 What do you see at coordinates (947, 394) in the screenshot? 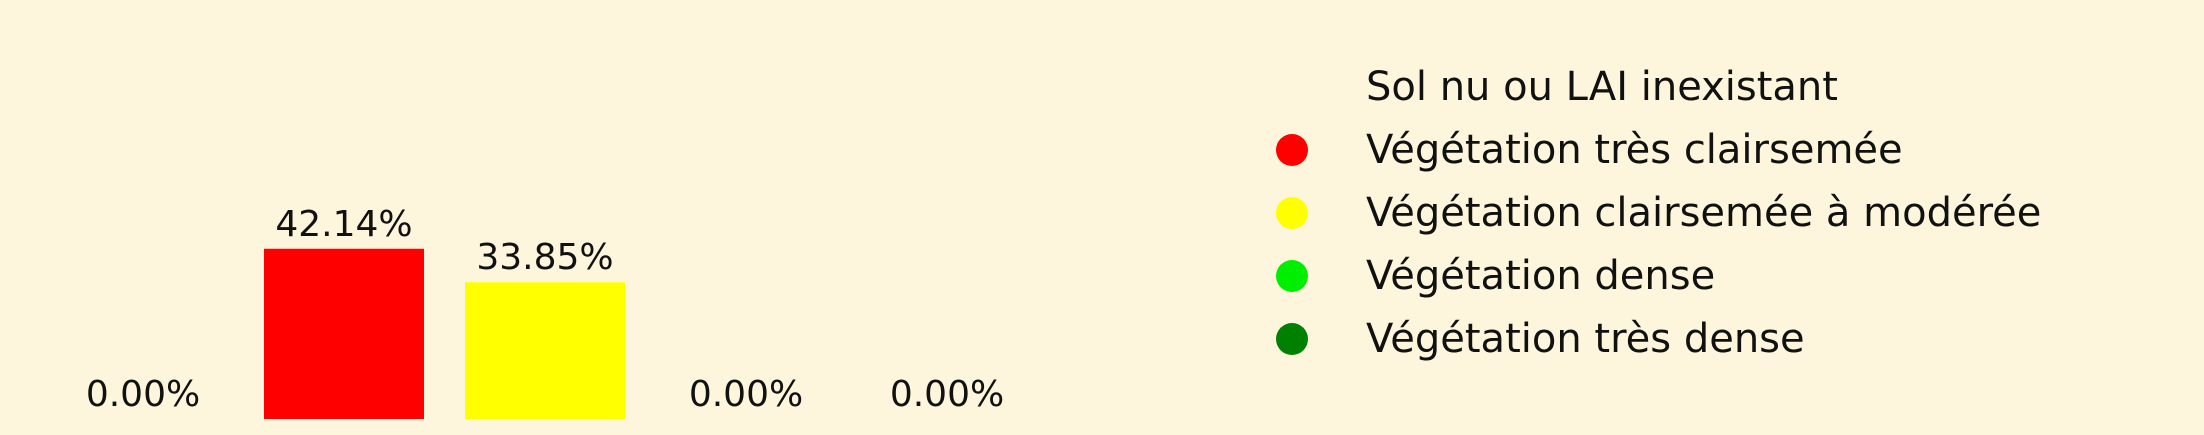
I see `value-label-4: 0.00%` at bounding box center [947, 394].